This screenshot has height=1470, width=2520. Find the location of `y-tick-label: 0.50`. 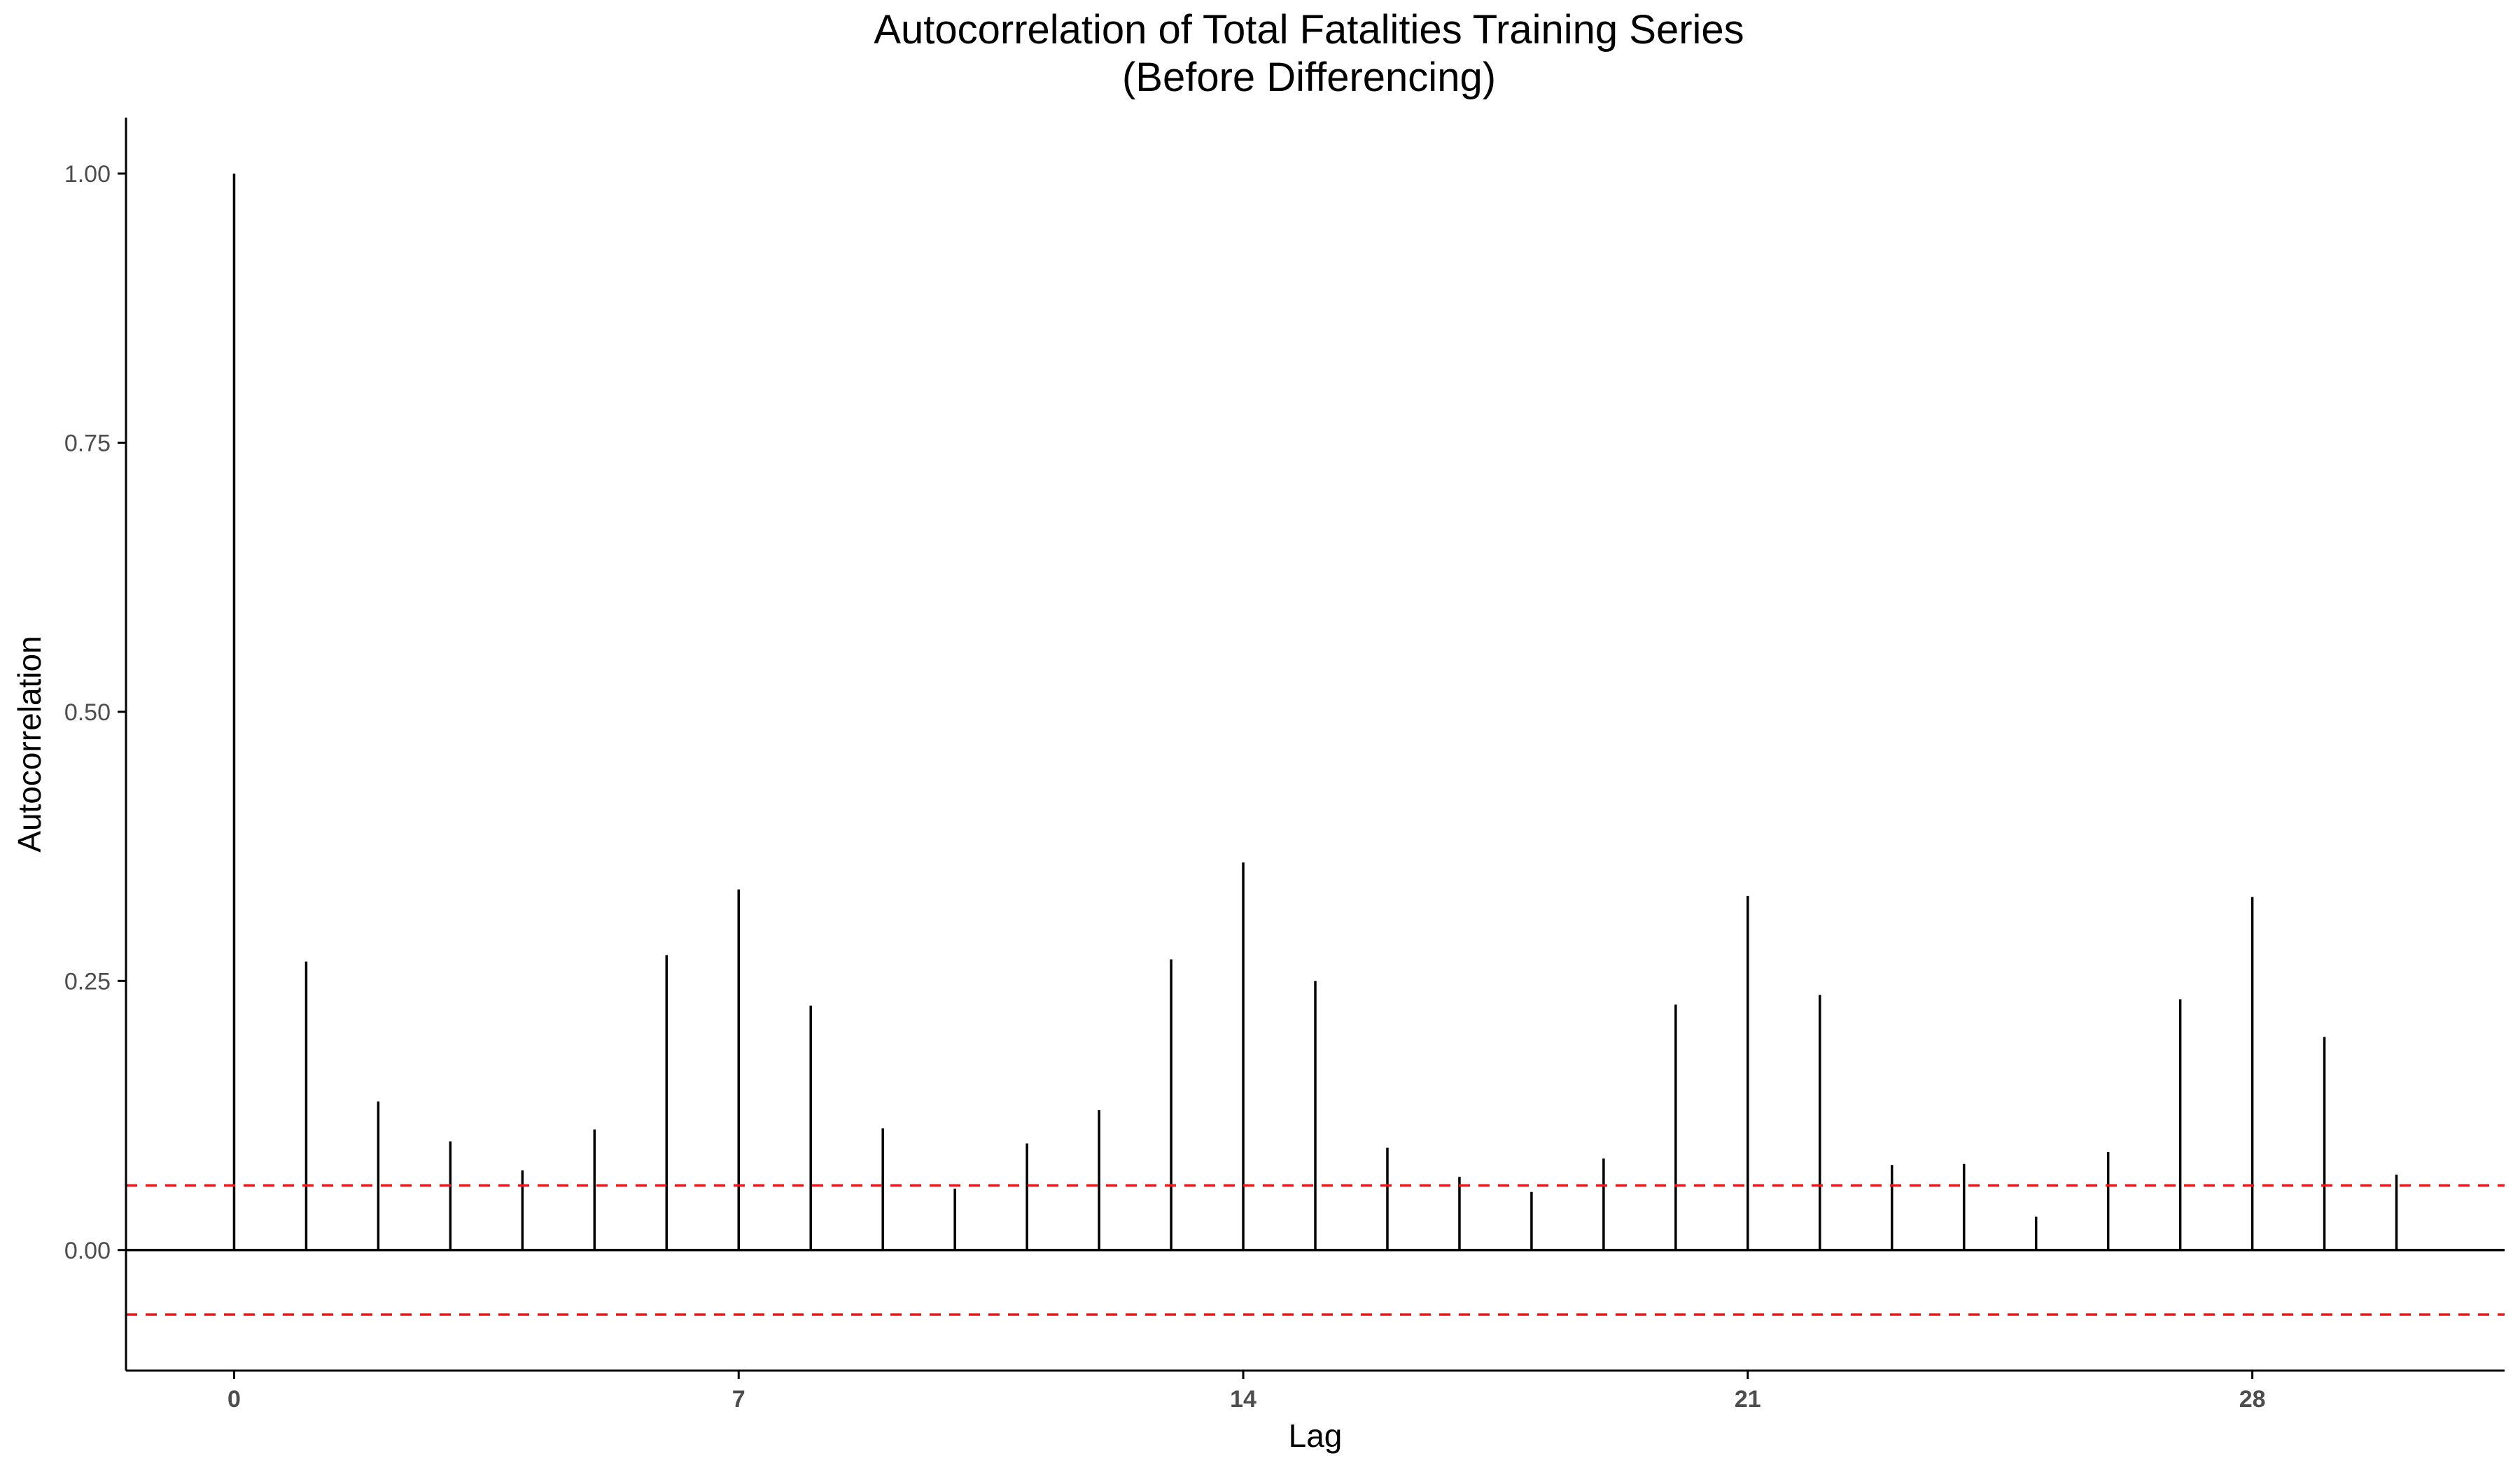

y-tick-label: 0.50 is located at coordinates (87, 712).